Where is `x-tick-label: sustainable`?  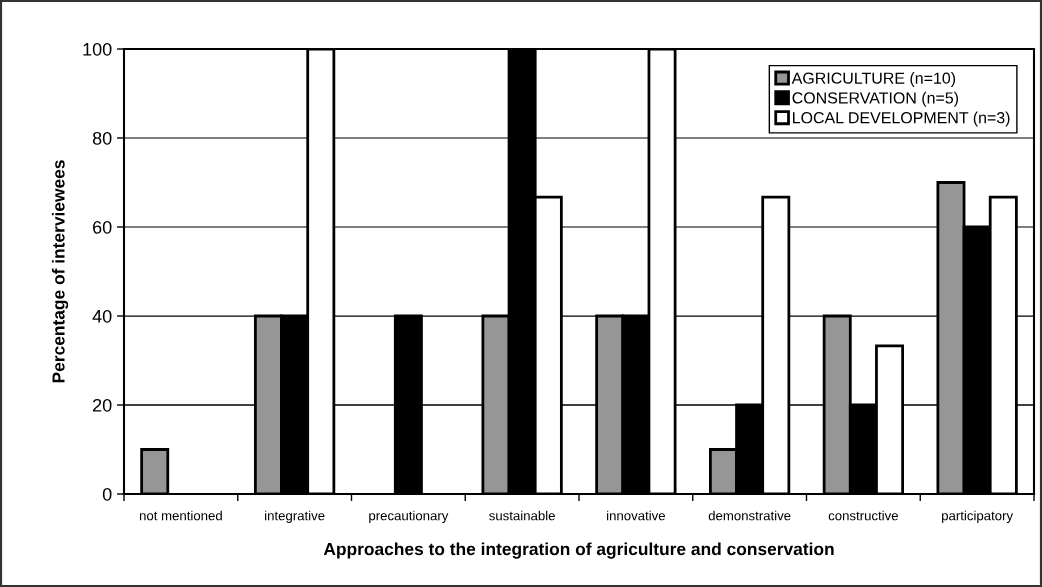 x-tick-label: sustainable is located at coordinates (522, 515).